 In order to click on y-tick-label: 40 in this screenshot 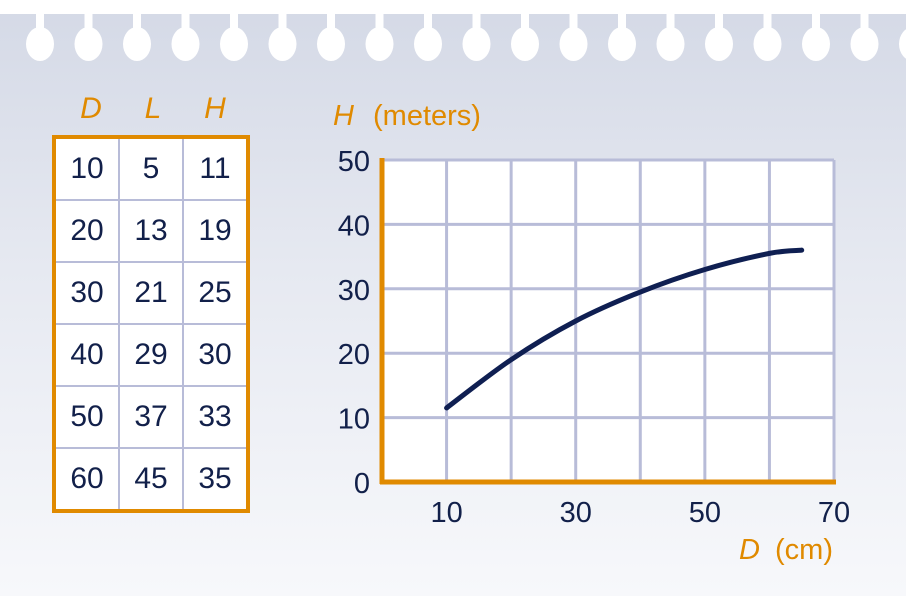, I will do `click(354, 226)`.